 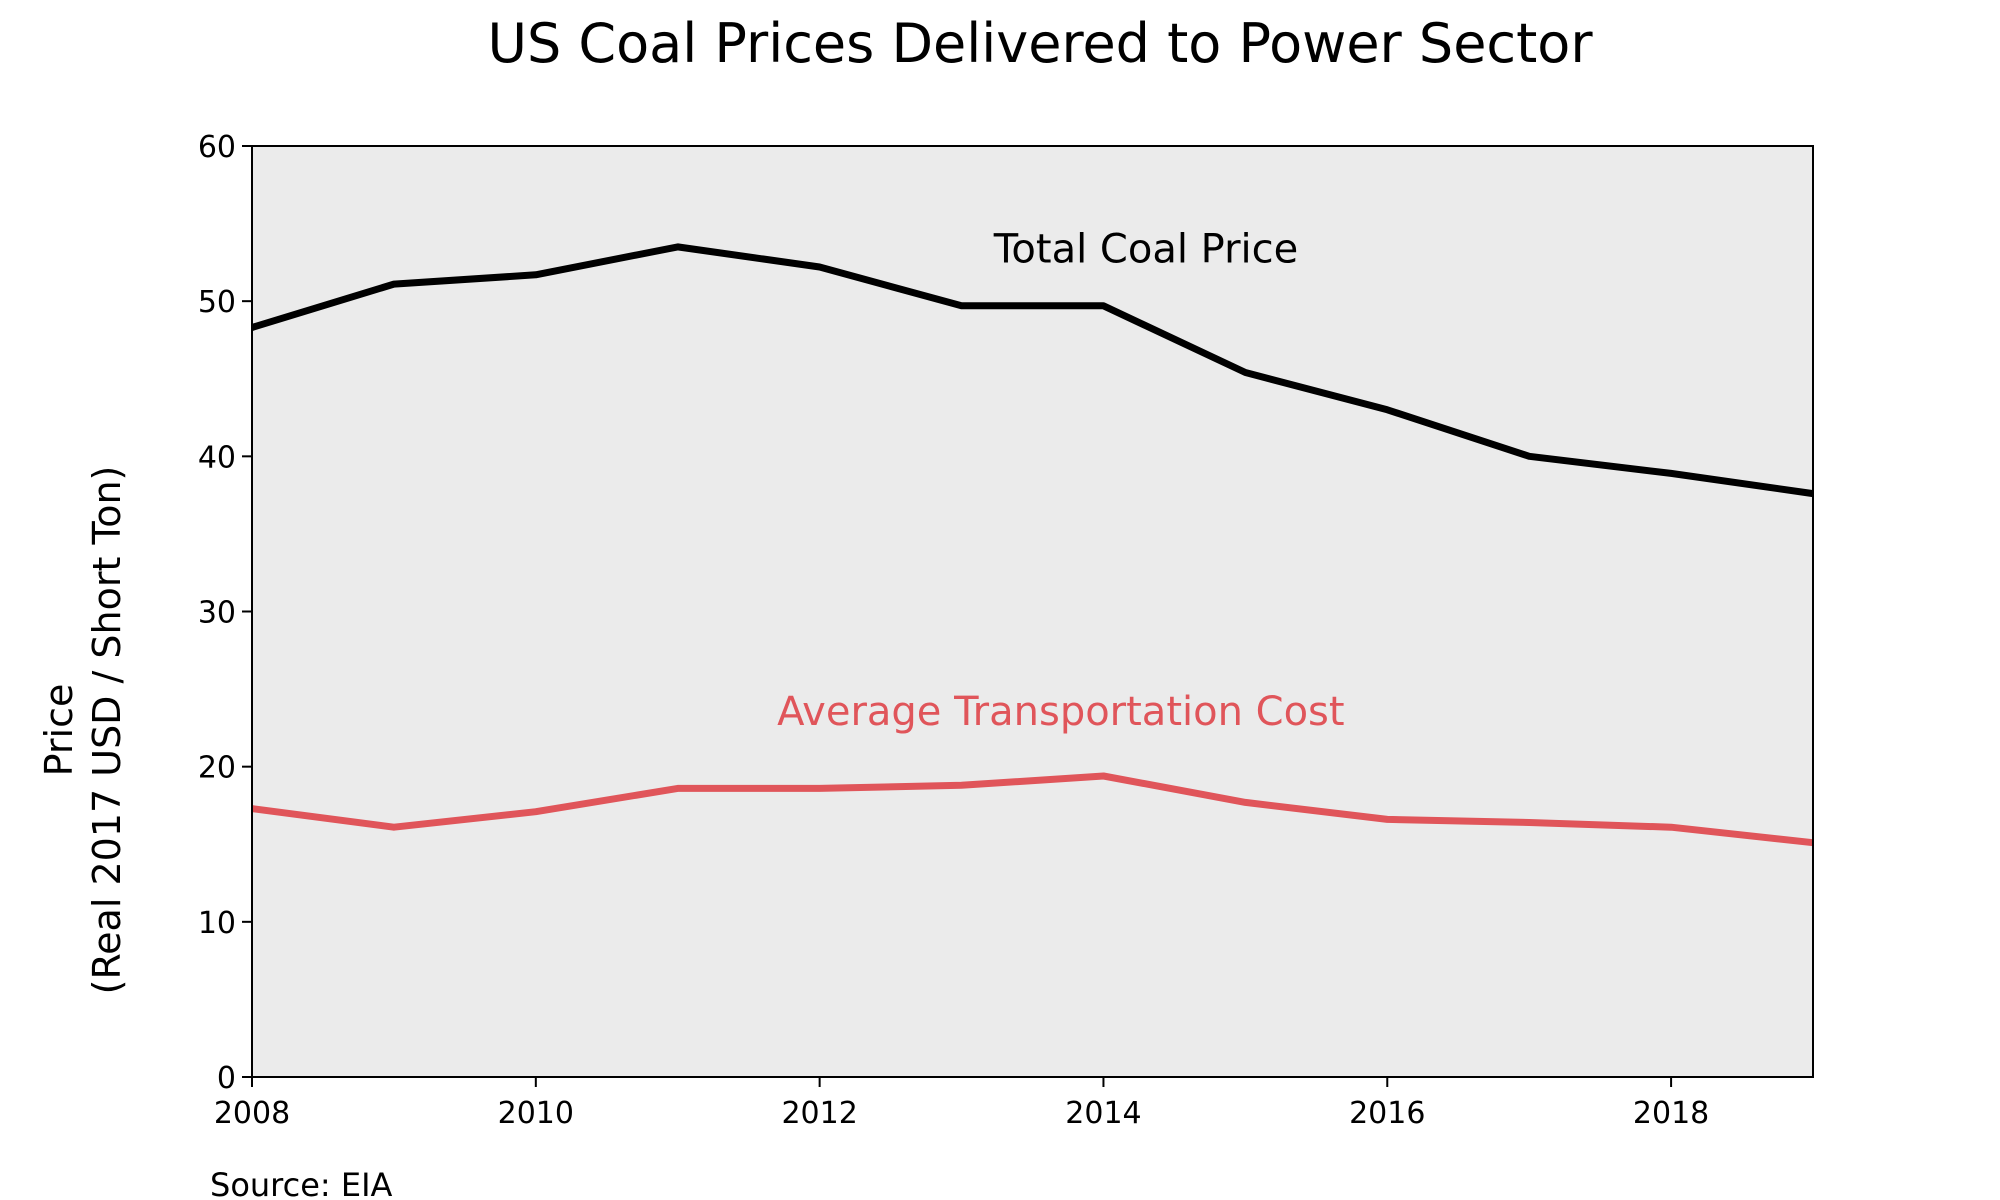 I want to click on y-tick-label: 60, so click(x=217, y=147).